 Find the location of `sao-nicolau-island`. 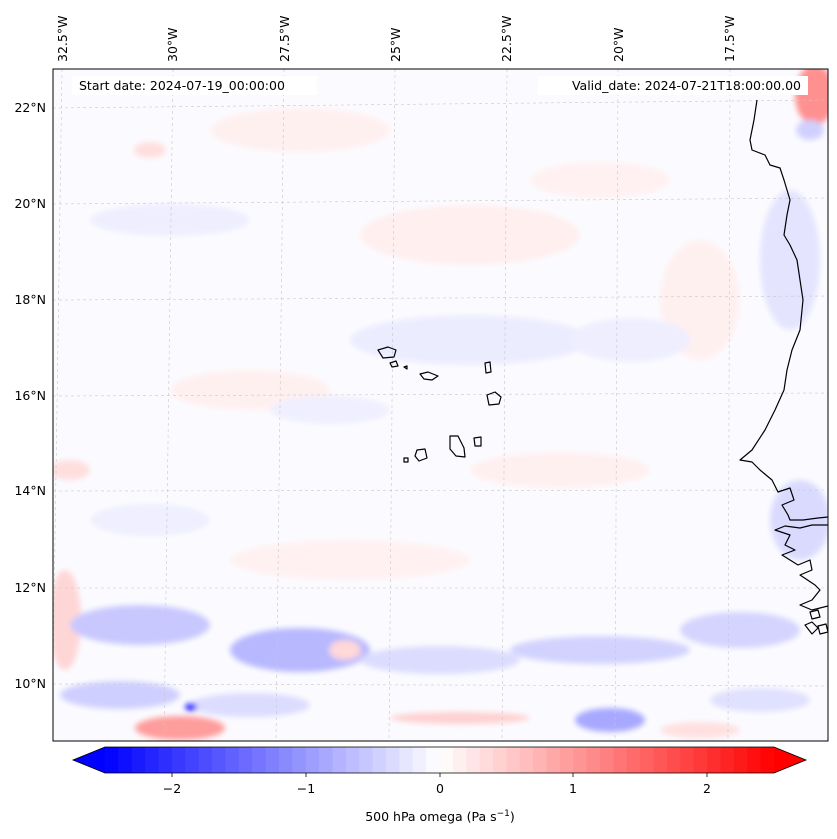

sao-nicolau-island is located at coordinates (429, 376).